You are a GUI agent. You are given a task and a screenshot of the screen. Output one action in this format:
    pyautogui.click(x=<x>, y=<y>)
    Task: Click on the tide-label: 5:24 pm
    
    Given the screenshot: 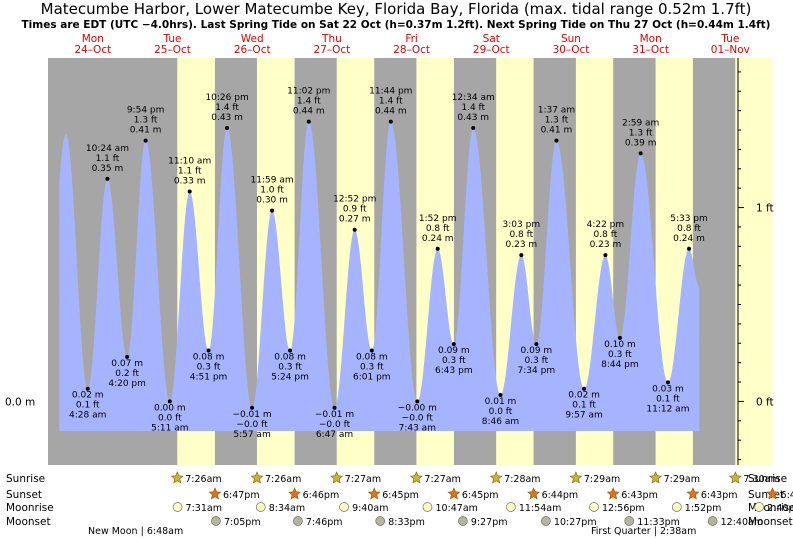 What is the action you would take?
    pyautogui.click(x=290, y=378)
    